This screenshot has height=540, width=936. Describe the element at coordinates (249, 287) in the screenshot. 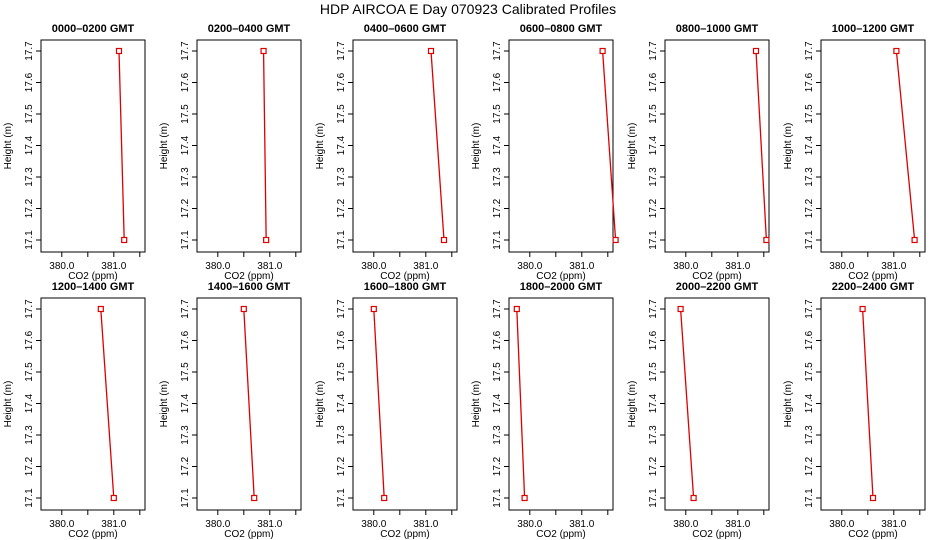

I see `panel-title: 1400–1600 GMT` at that location.